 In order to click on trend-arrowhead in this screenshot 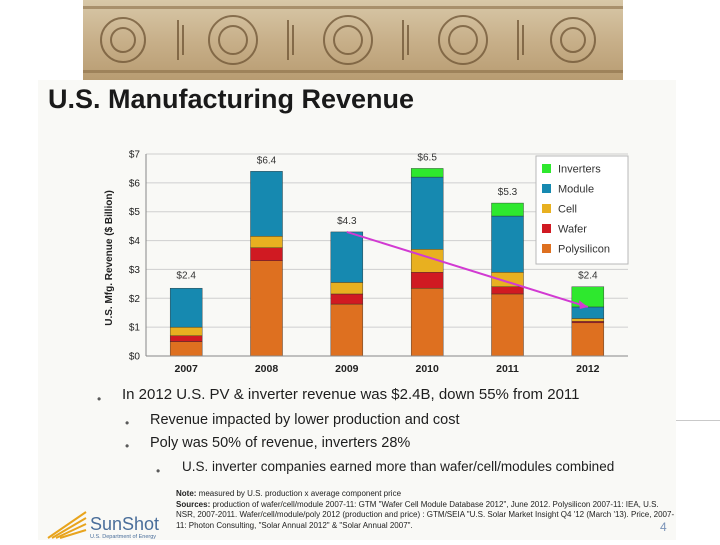, I will do `click(583, 304)`.